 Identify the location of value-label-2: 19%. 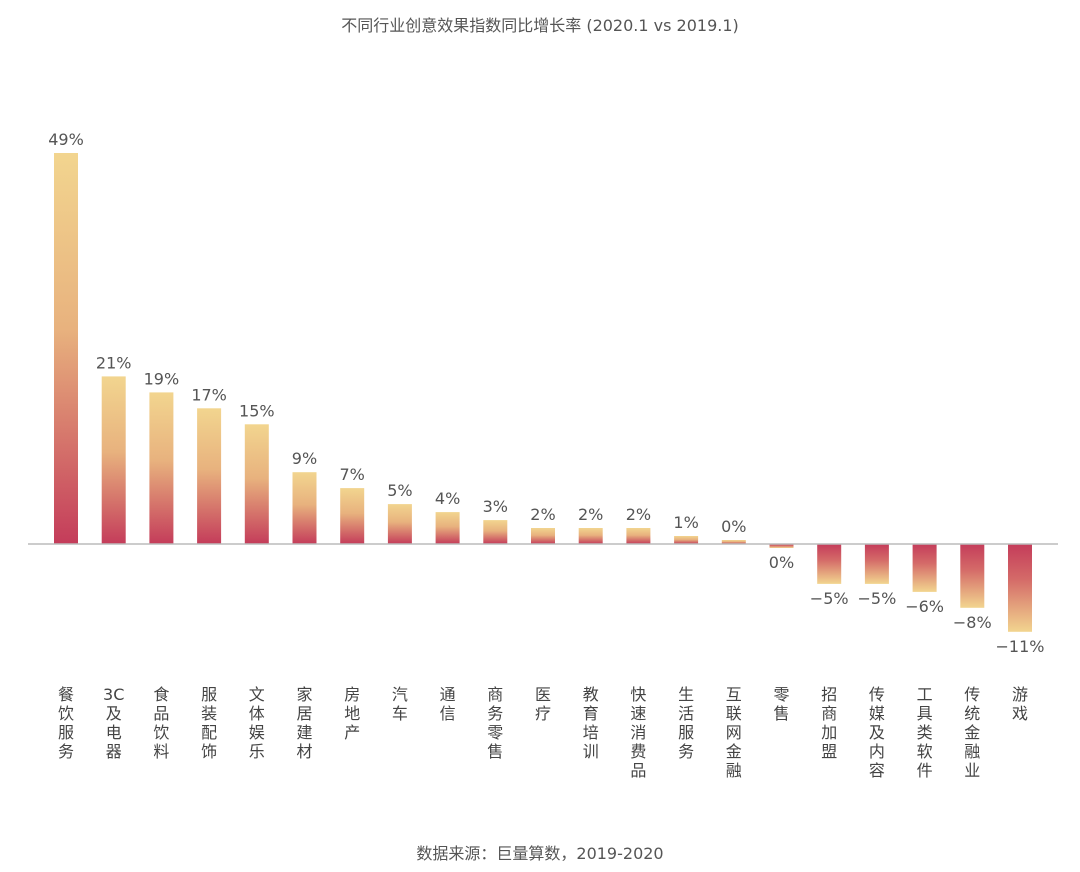
(162, 378).